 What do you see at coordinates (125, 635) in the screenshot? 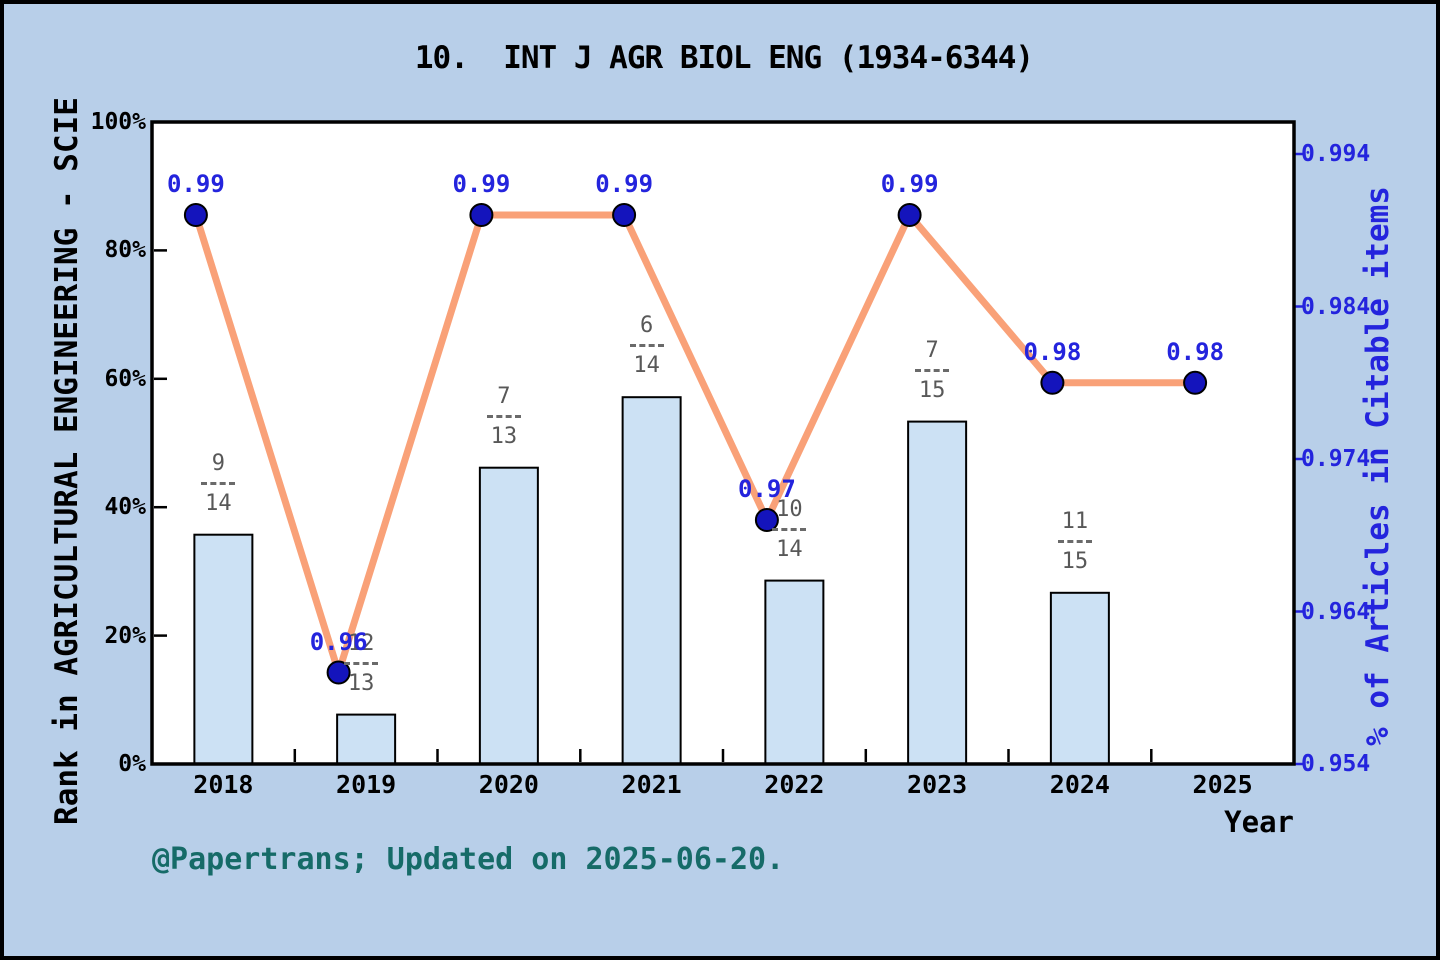
I see `left-tick-label: 20%` at bounding box center [125, 635].